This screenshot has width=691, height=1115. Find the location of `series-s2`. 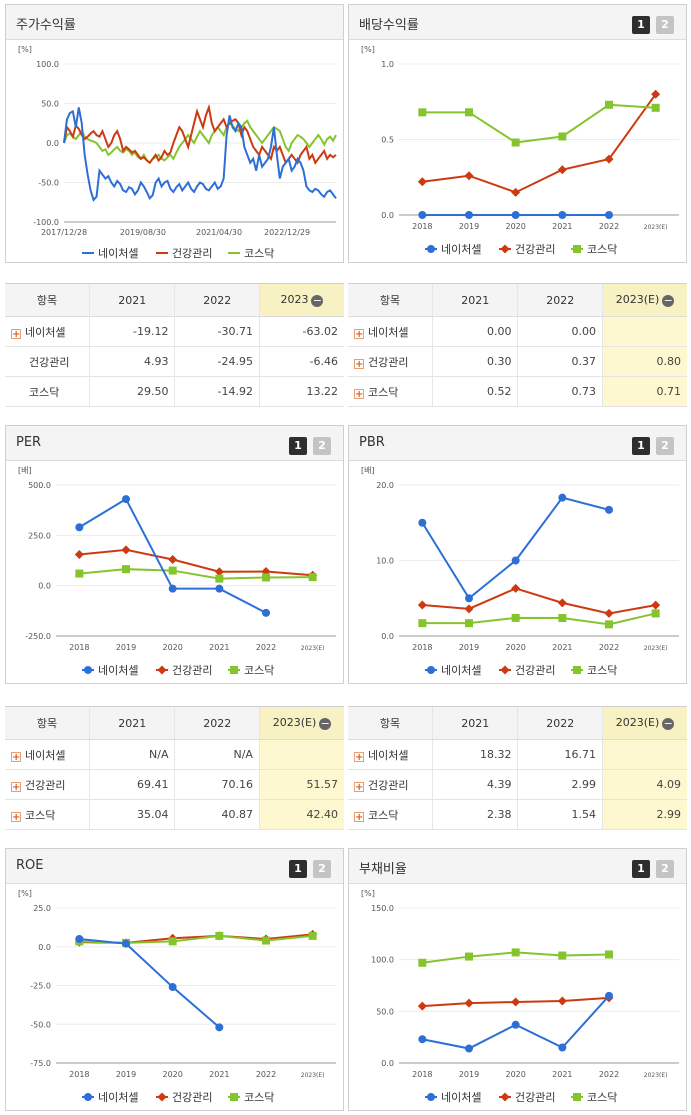

series-s2 is located at coordinates (515, 1002).